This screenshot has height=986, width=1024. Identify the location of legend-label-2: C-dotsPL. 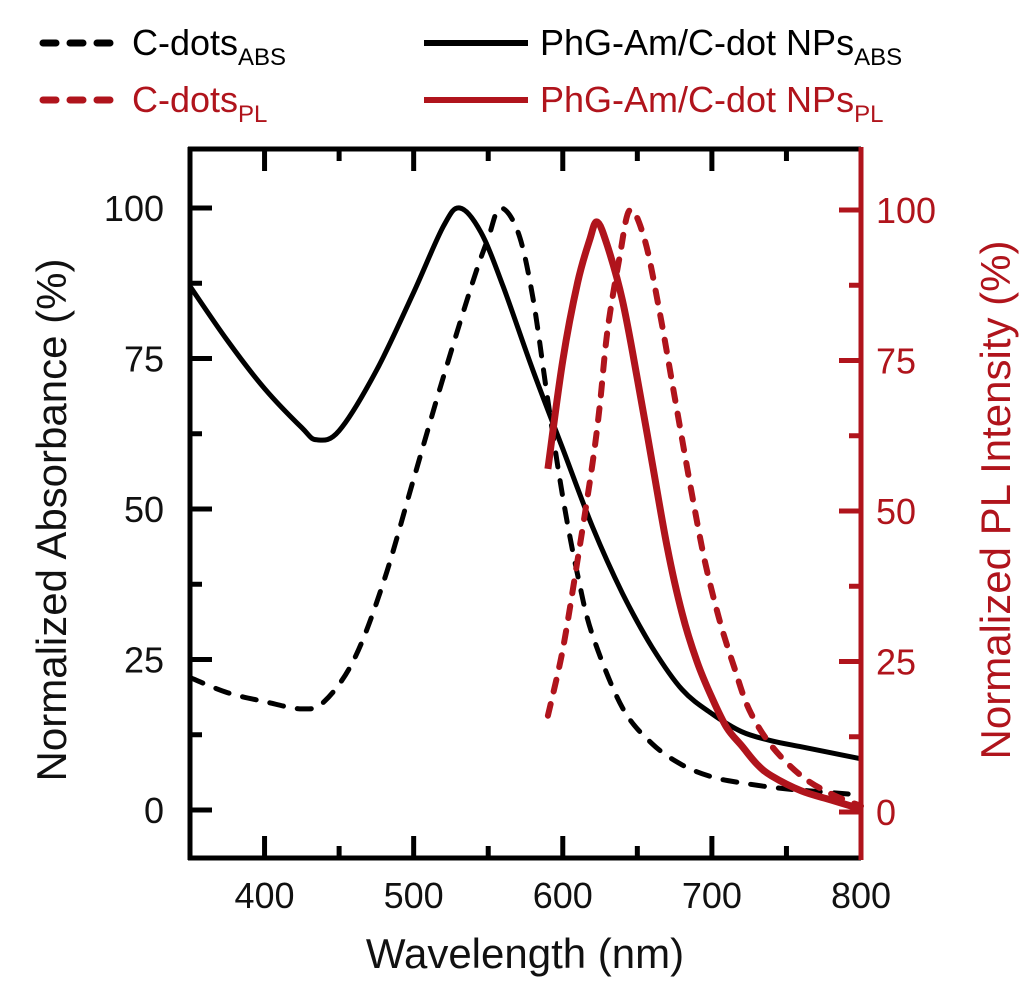
(199, 103).